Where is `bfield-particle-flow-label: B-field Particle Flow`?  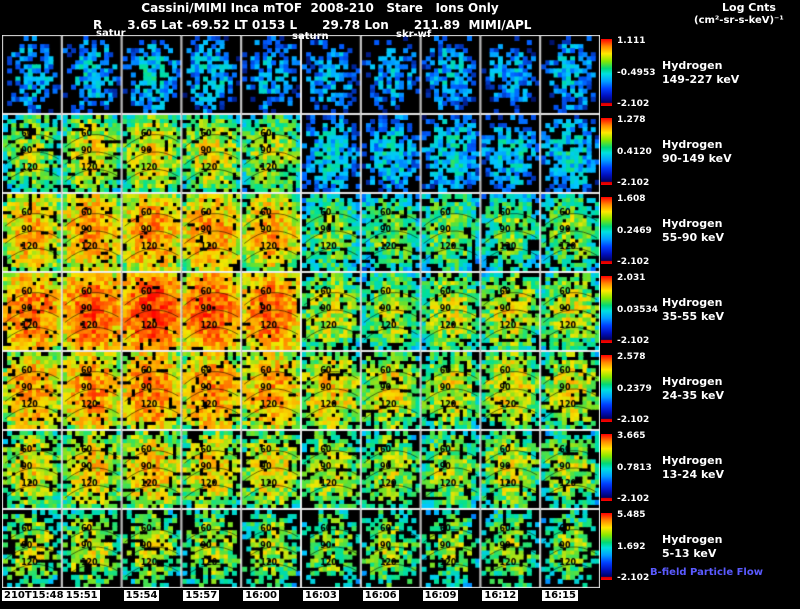
bfield-particle-flow-label: B-field Particle Flow is located at coordinates (706, 572).